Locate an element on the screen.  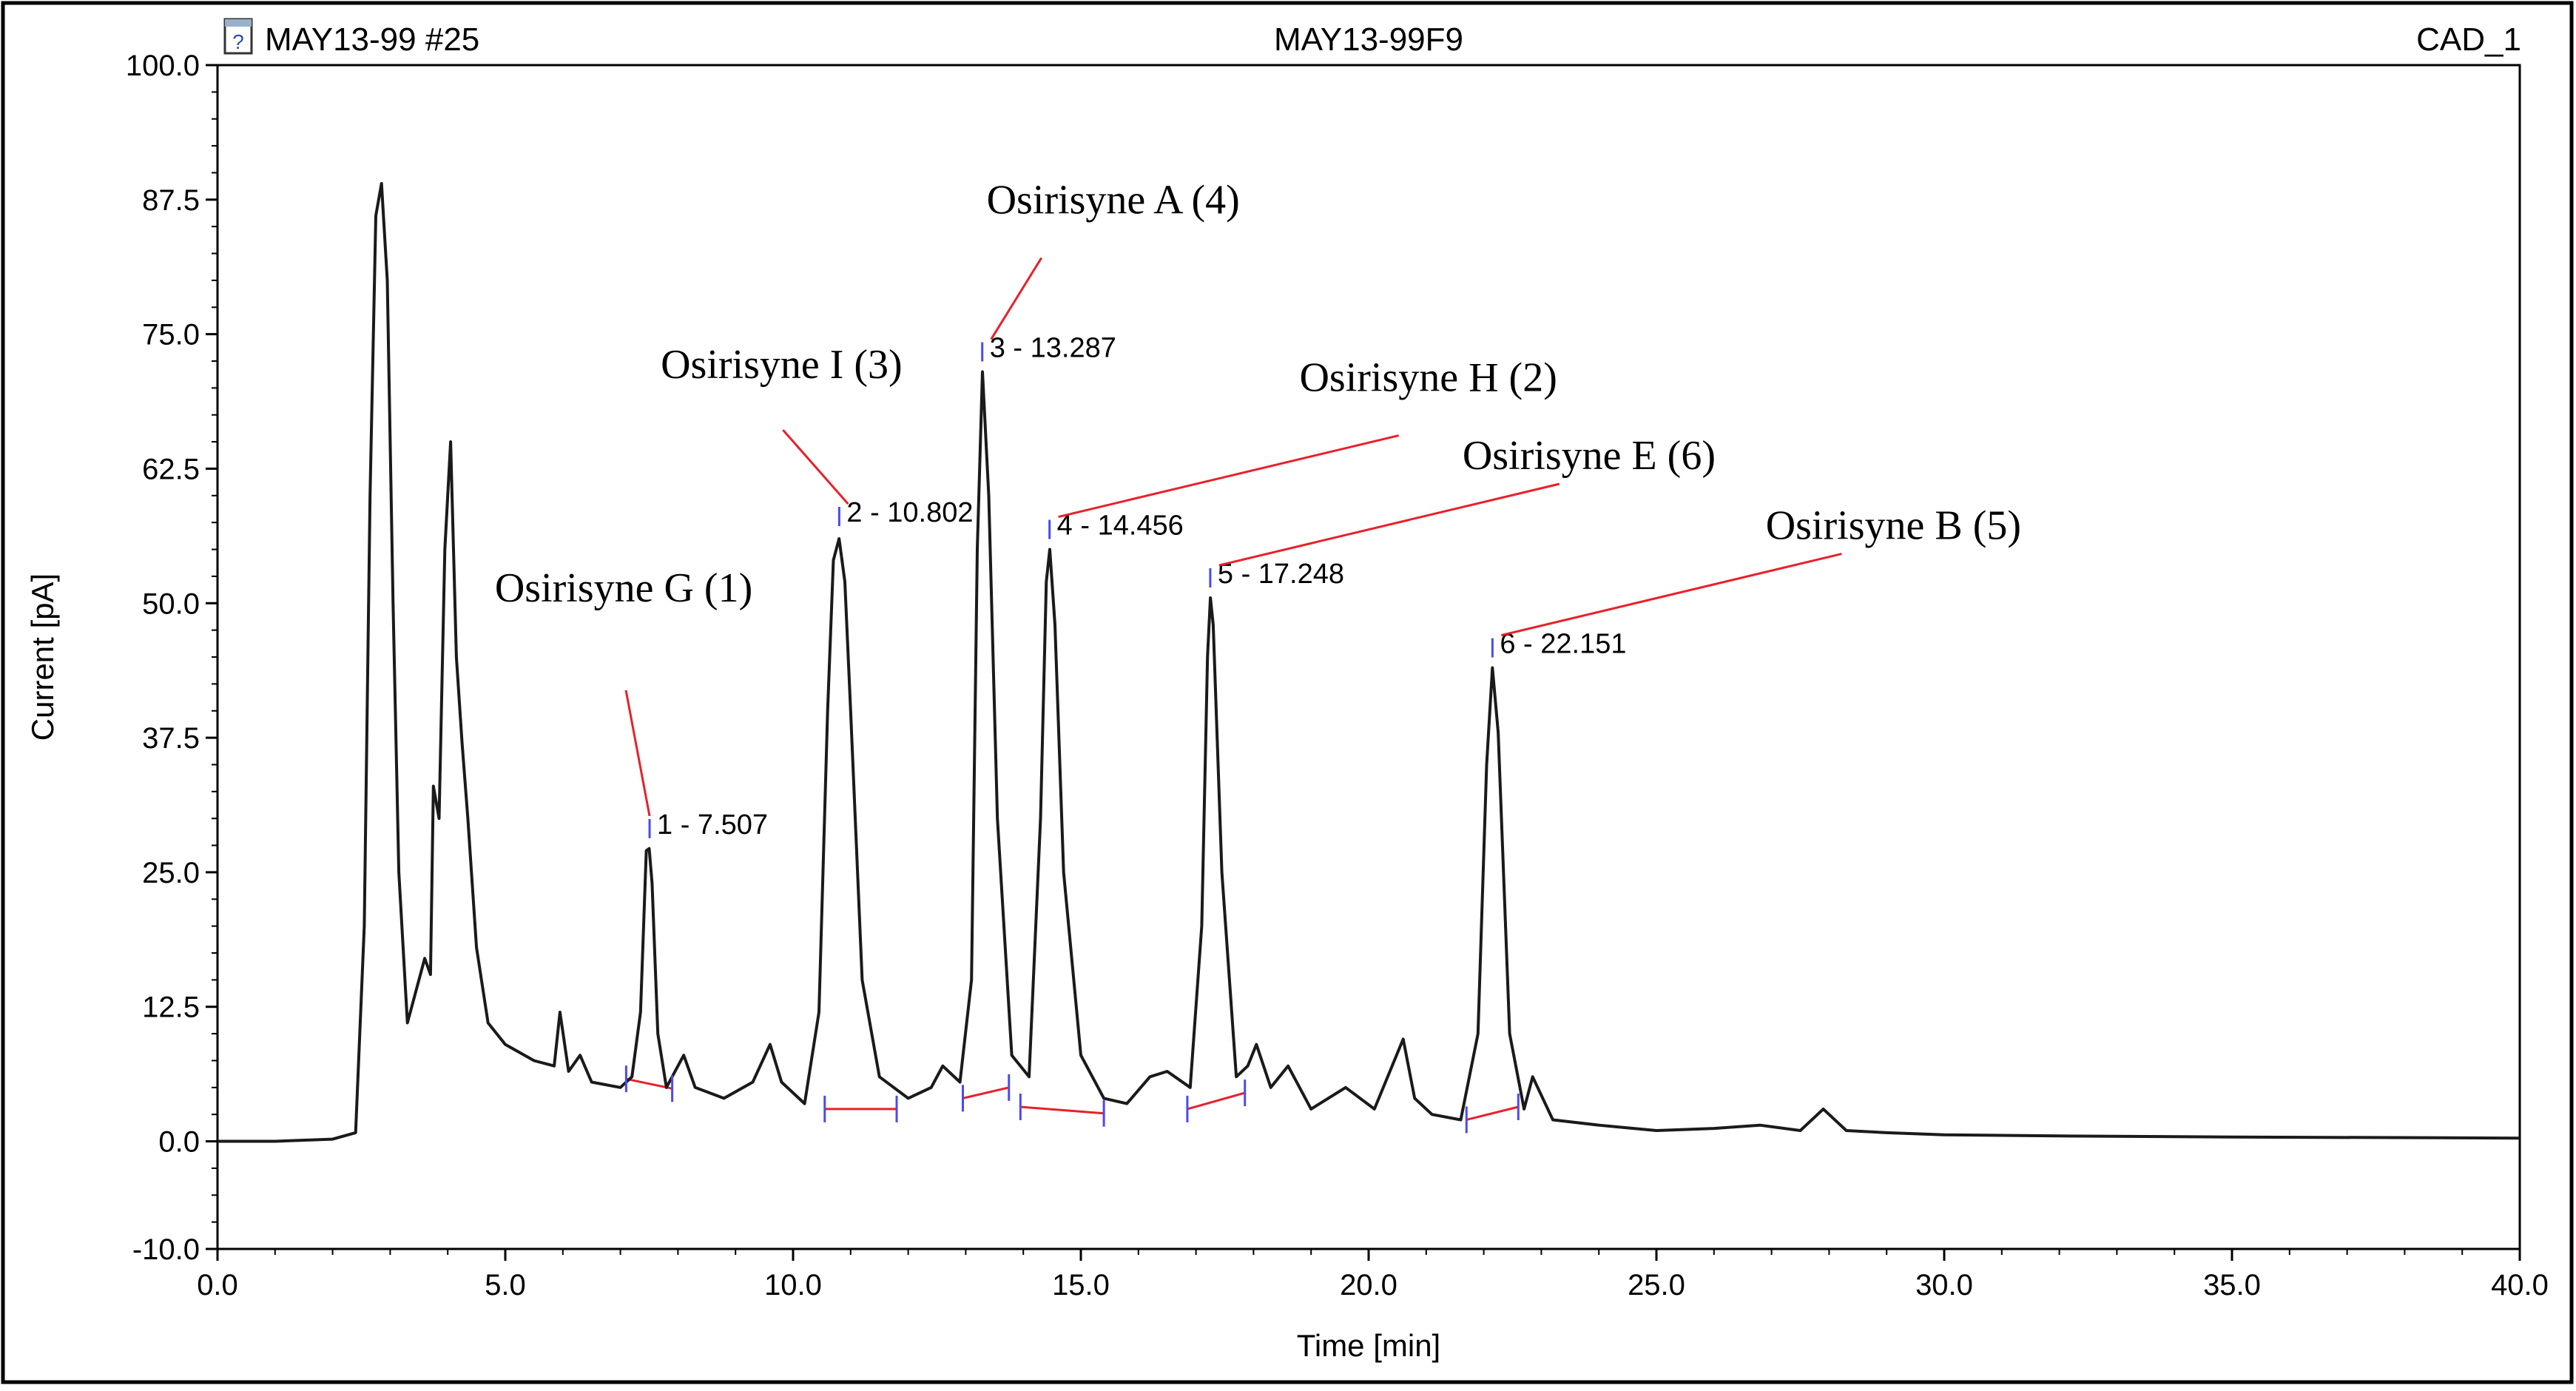
header-sample-name: MAY13-99 #25 is located at coordinates (372, 40).